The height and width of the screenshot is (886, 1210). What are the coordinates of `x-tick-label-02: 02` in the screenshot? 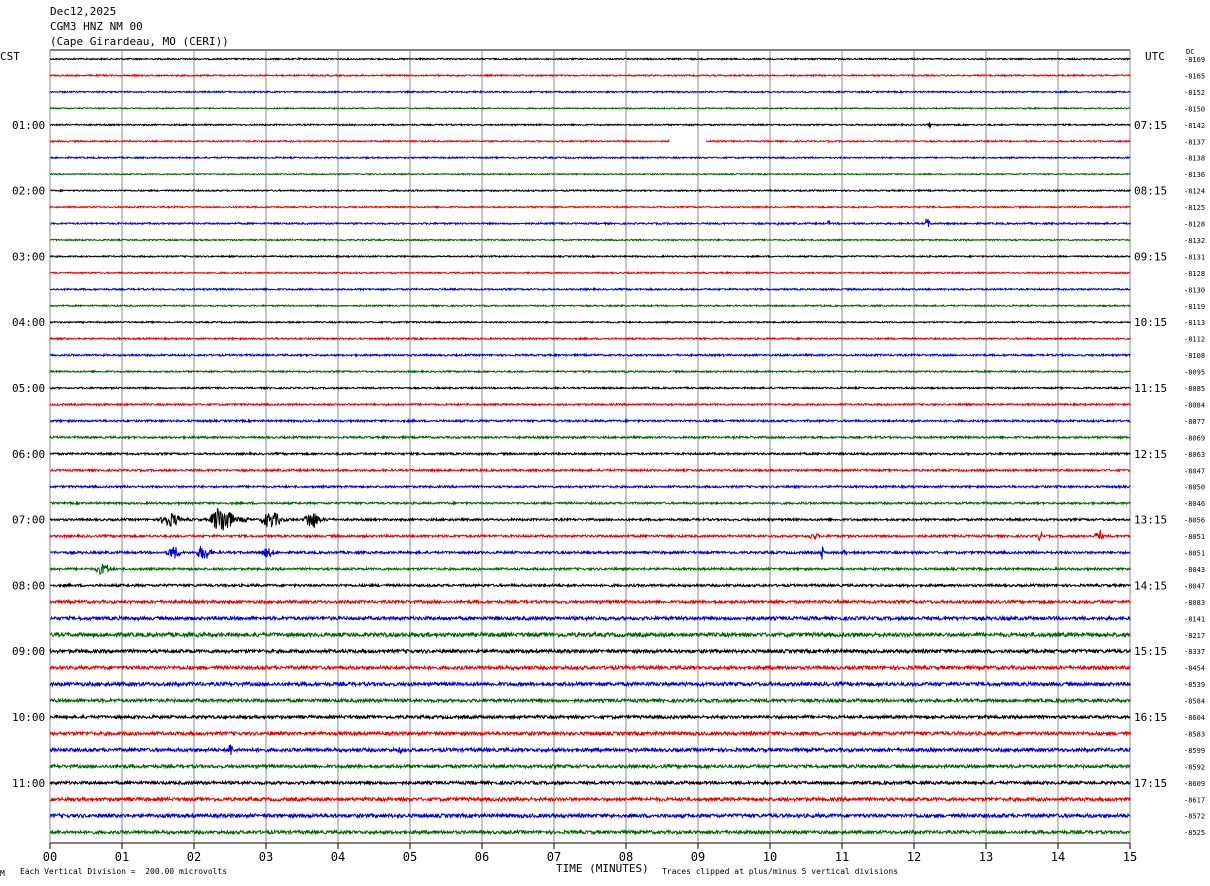 It's located at (194, 857).